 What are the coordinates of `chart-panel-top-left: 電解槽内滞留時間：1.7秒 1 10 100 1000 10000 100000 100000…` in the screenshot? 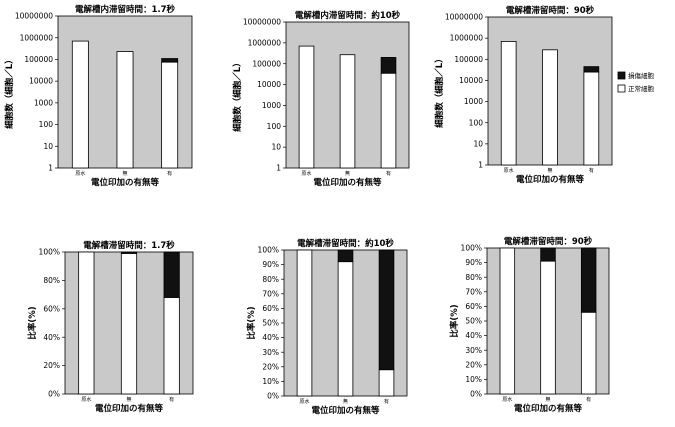 It's located at (98, 96).